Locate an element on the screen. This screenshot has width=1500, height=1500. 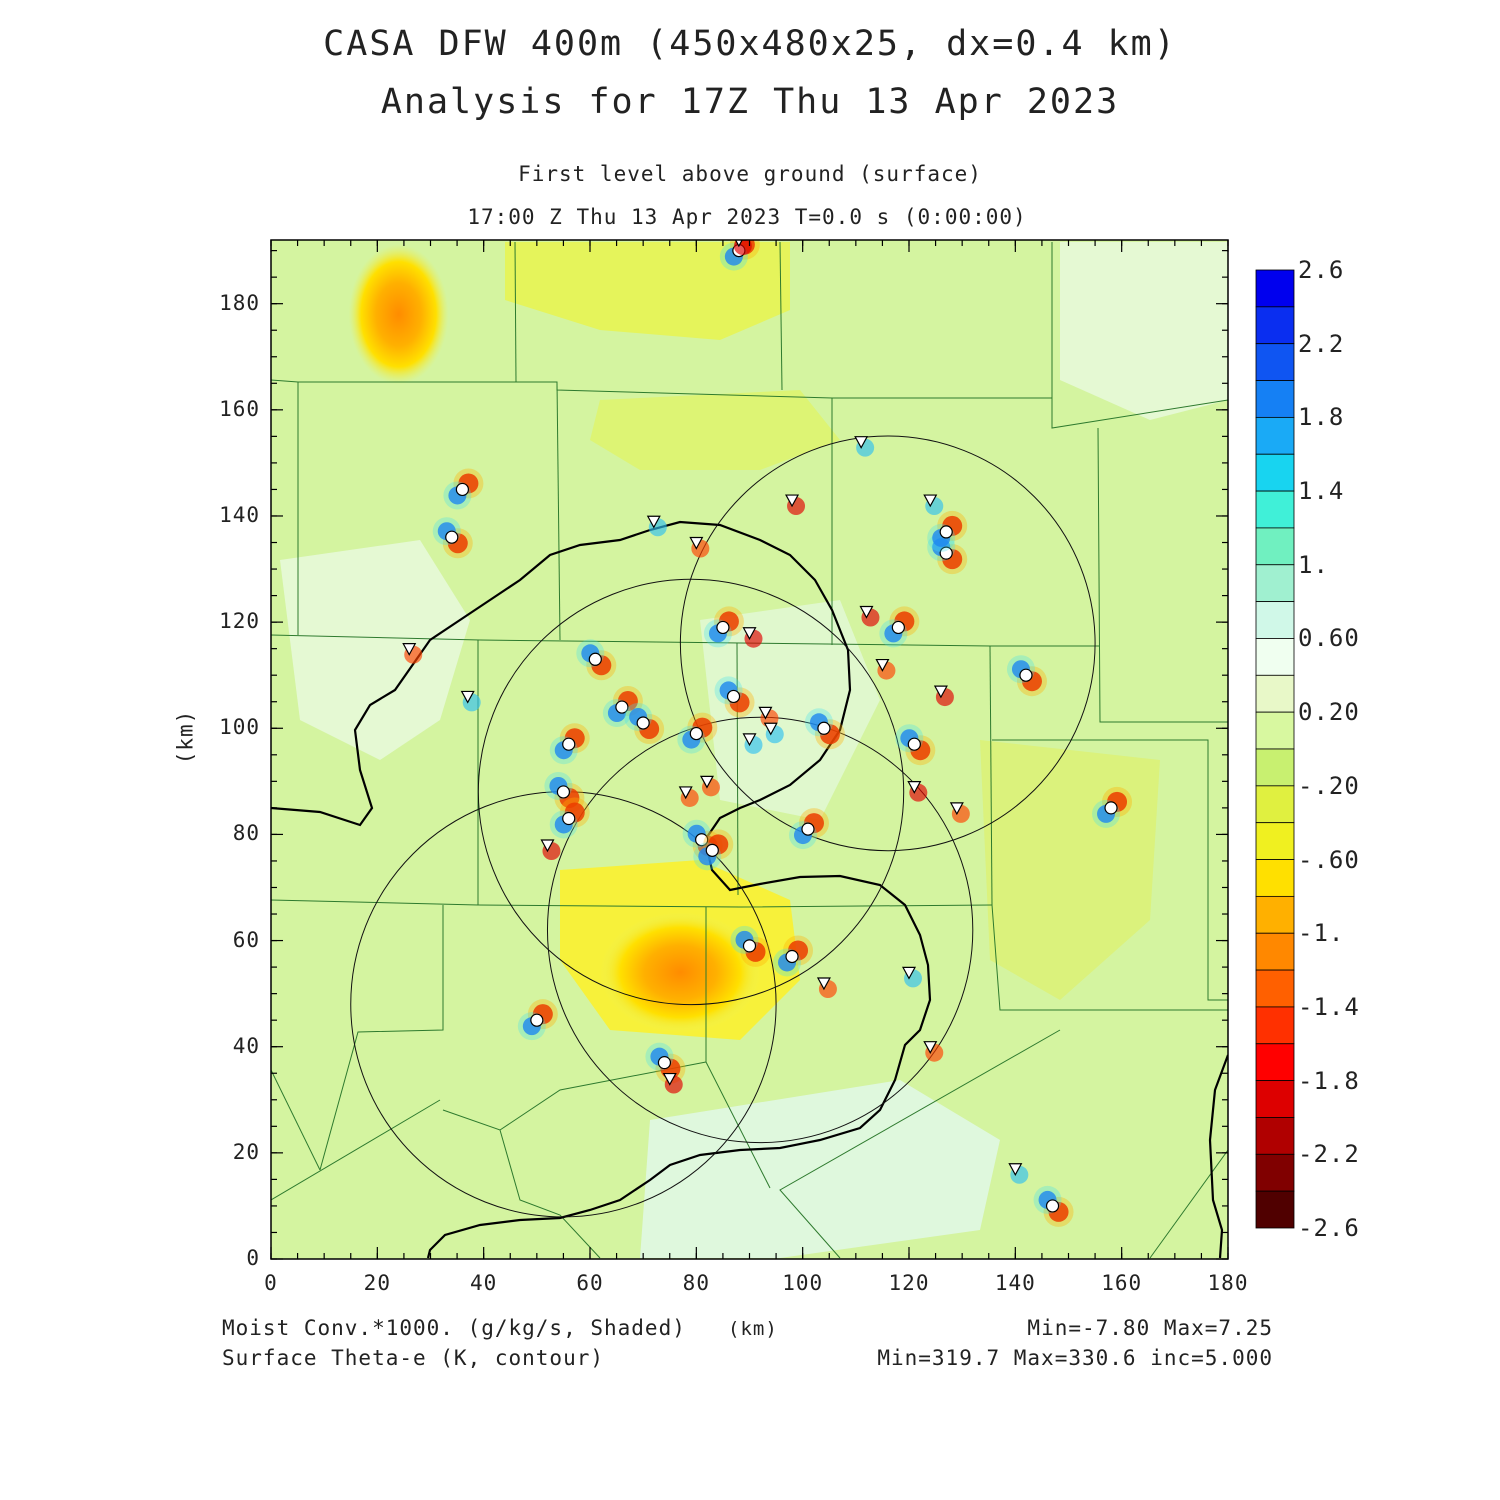
contour-field-label: Surface Theta-e (K, contour) is located at coordinates (413, 1358).